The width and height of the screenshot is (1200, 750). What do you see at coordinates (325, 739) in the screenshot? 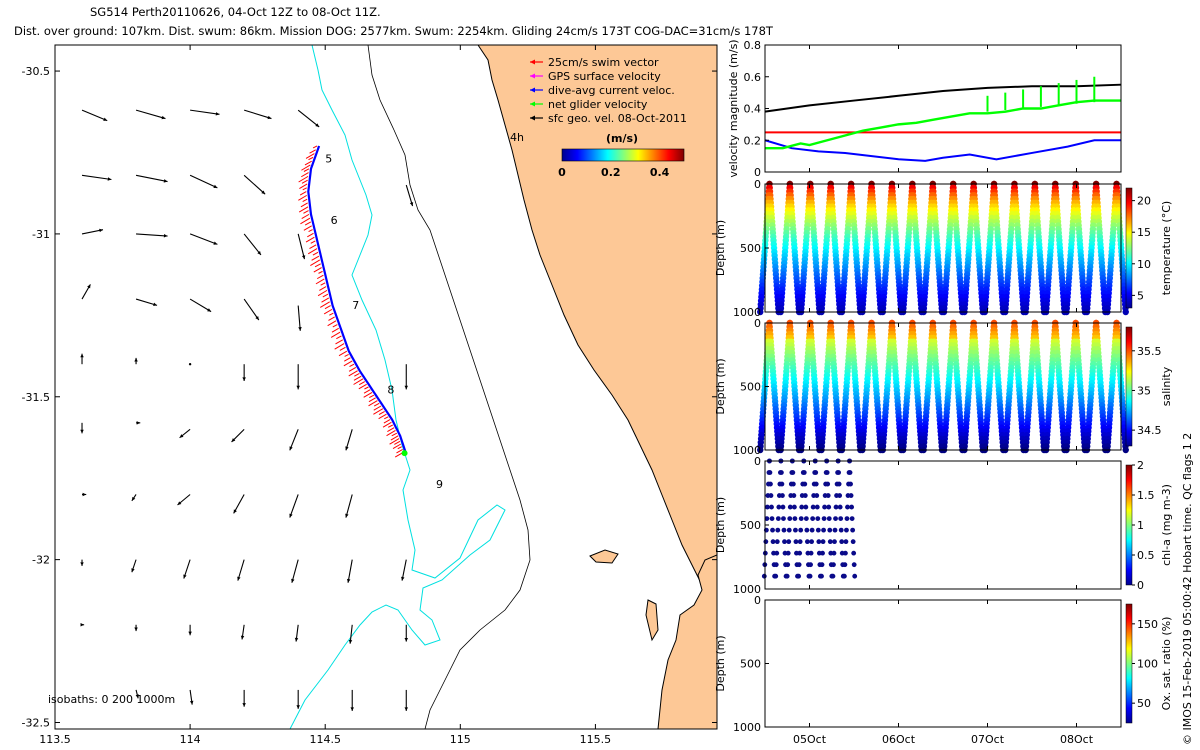
I see `map-xtick-label: 114.5` at bounding box center [325, 739].